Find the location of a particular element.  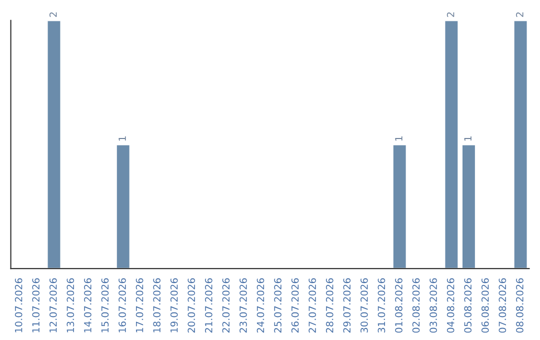

x-tick-label: 28.07.2026 is located at coordinates (330, 305).